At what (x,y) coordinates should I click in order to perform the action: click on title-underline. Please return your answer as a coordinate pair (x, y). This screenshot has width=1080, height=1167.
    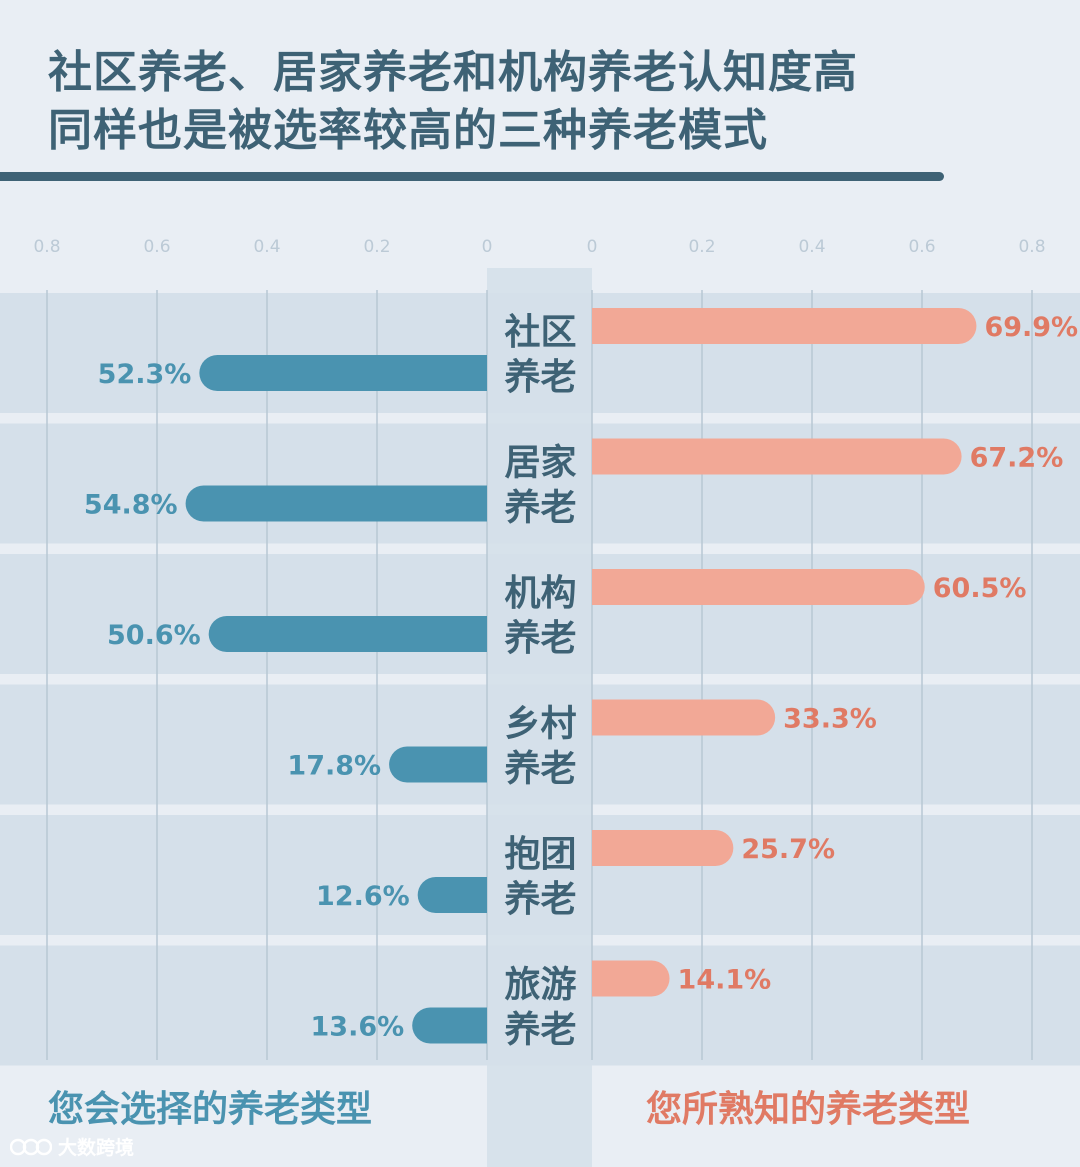
    Looking at the image, I should click on (472, 176).